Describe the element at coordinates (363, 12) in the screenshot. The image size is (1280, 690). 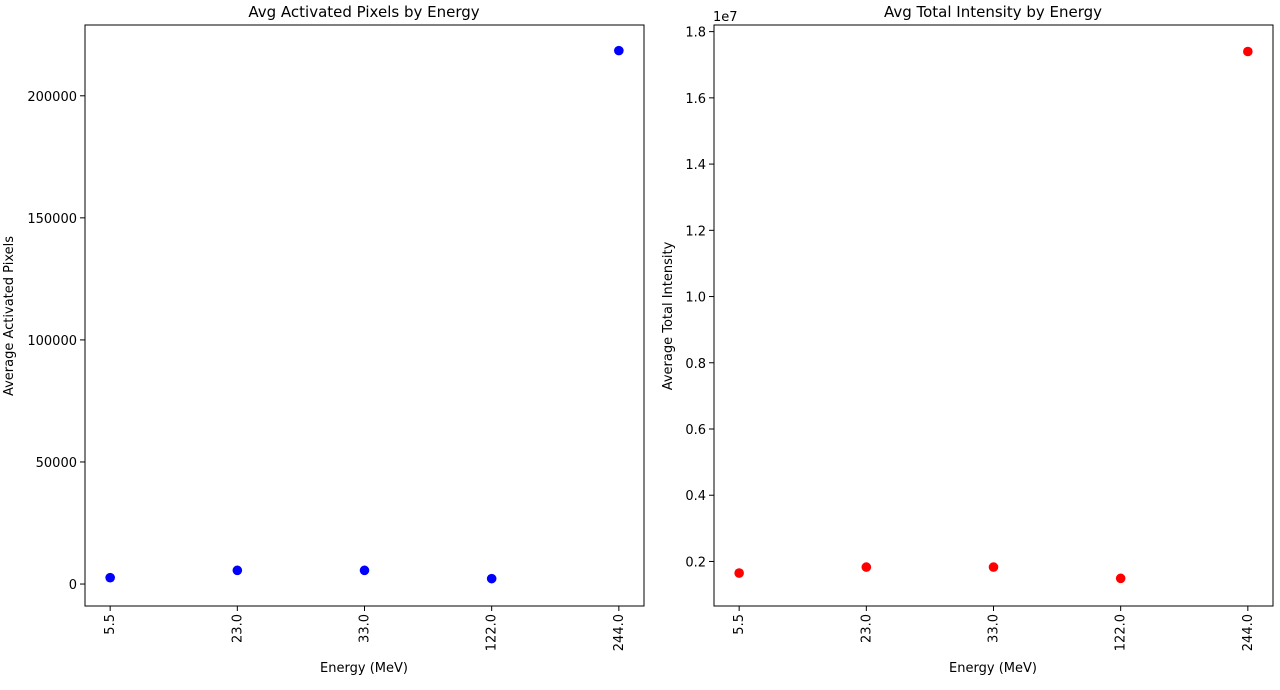
I see `chart-left-title: Avg Activated Pixels by Energy` at that location.